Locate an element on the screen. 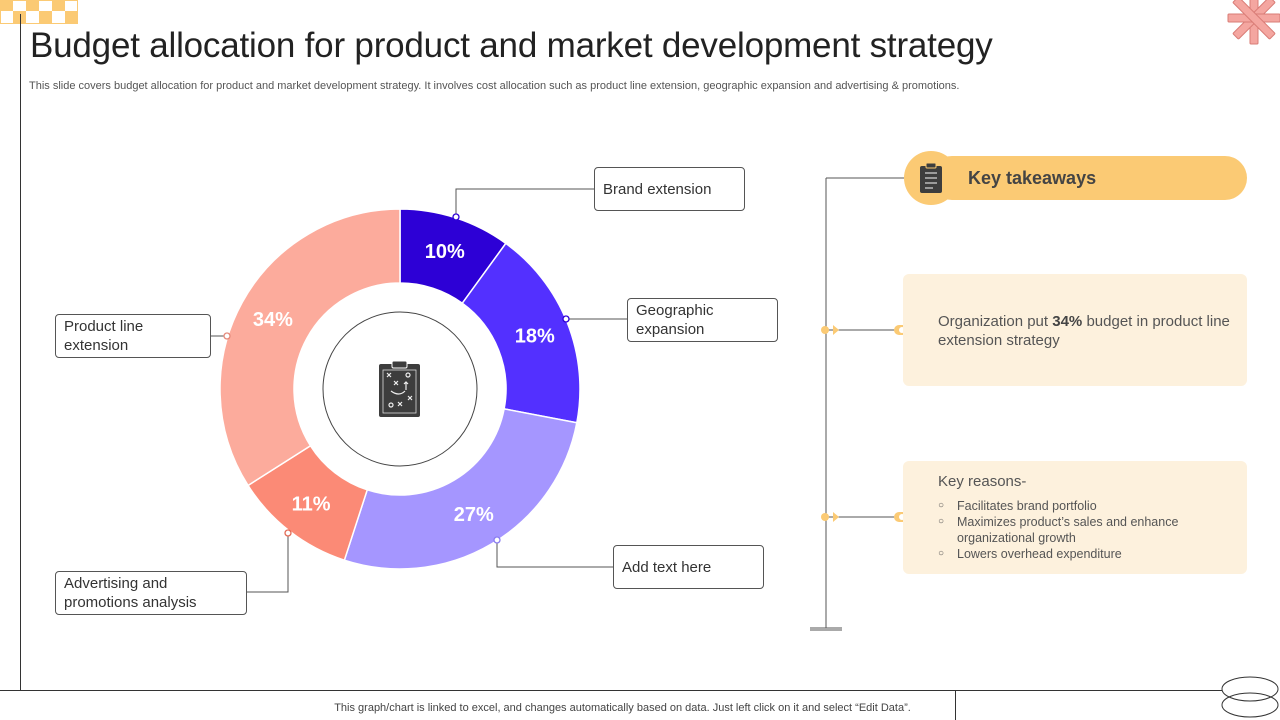 Image resolution: width=1280 pixels, height=720 pixels. callout-brand-extension-text: Brand extension is located at coordinates (657, 189).